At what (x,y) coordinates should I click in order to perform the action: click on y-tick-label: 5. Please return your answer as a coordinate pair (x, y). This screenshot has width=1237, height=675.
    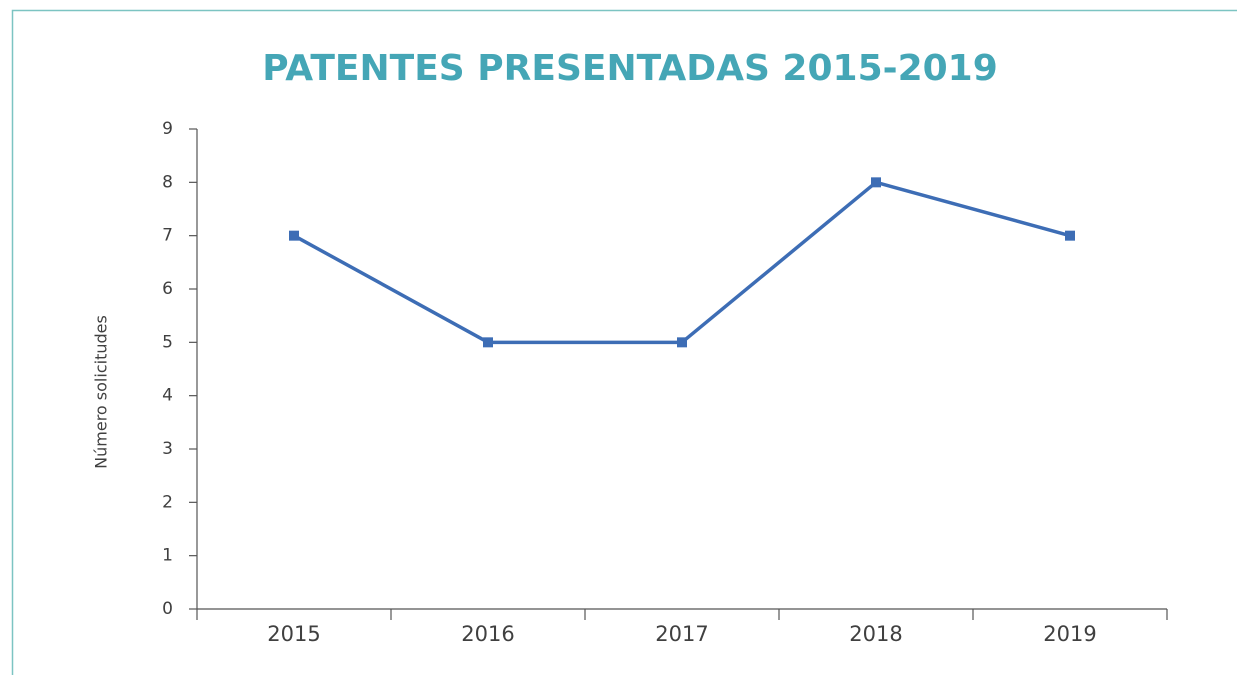
    Looking at the image, I should click on (167, 342).